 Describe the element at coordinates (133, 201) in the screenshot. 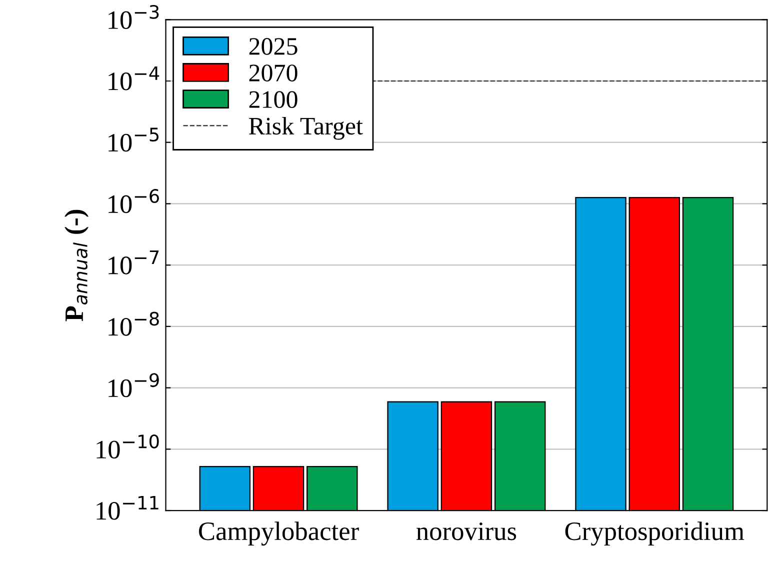

I see `y-tick-label: 10$^{−6}$` at that location.